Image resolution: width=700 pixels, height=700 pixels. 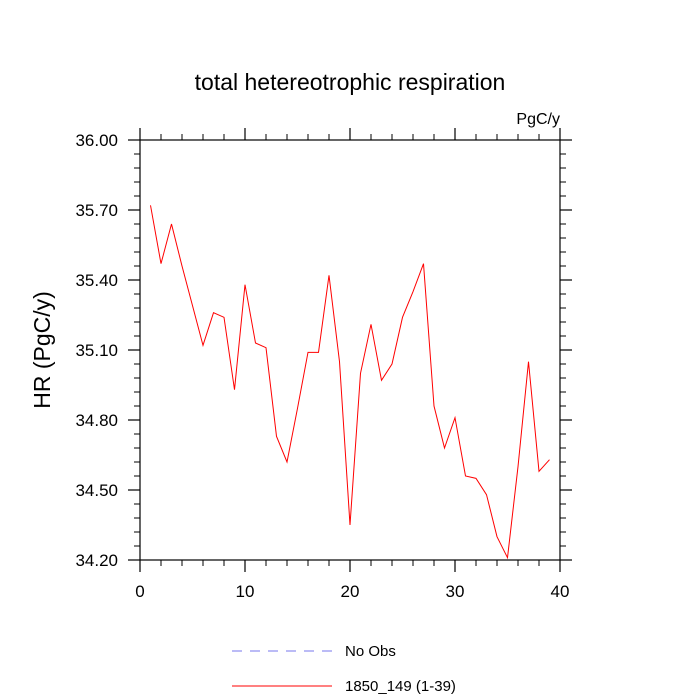 I want to click on y-tick-label: 34.20, so click(x=96, y=560).